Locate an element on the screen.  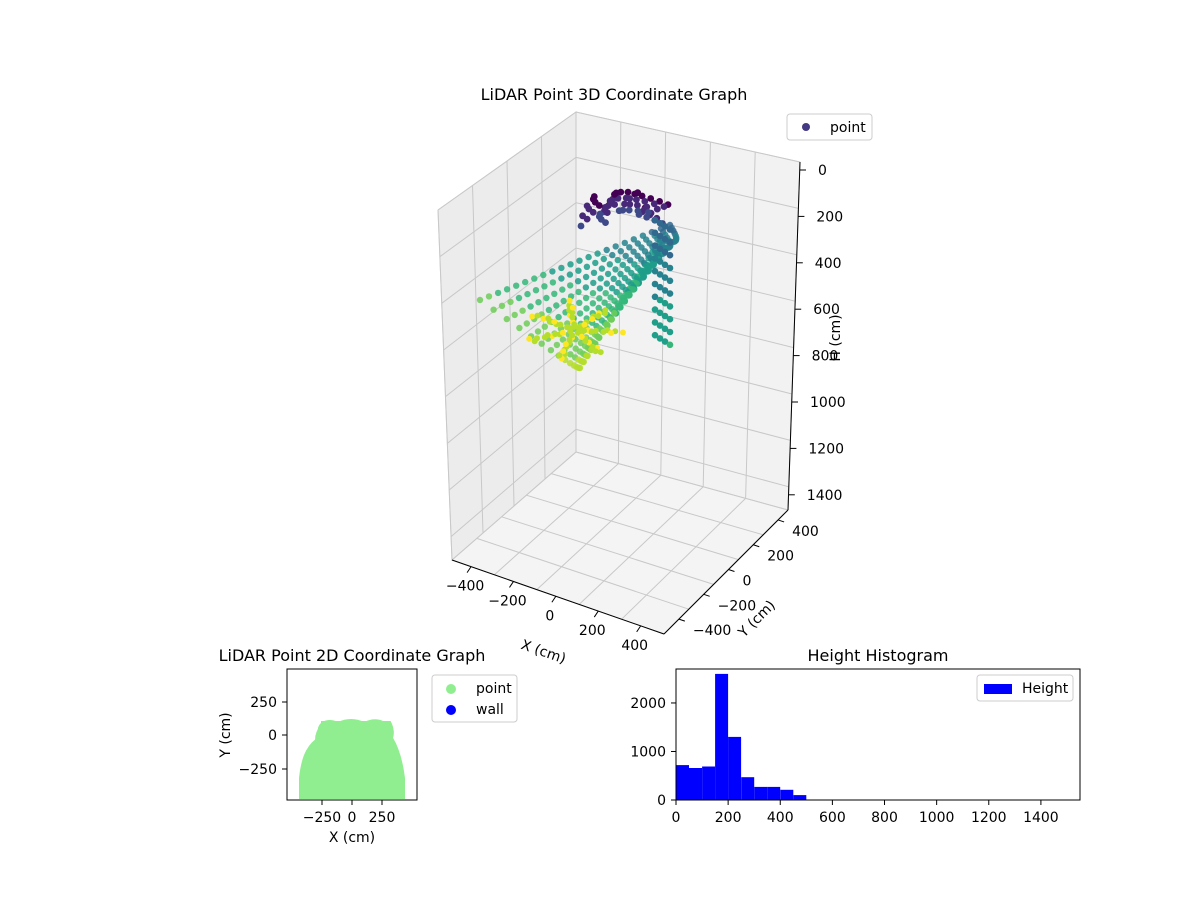
y-tick-label: 250 is located at coordinates (263, 703).